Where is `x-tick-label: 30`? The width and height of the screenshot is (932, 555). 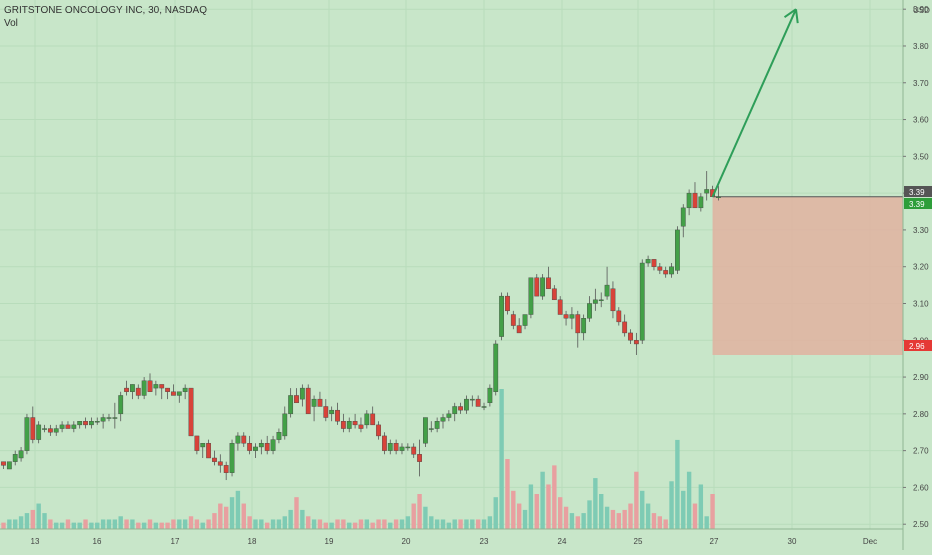
x-tick-label: 30 is located at coordinates (792, 541).